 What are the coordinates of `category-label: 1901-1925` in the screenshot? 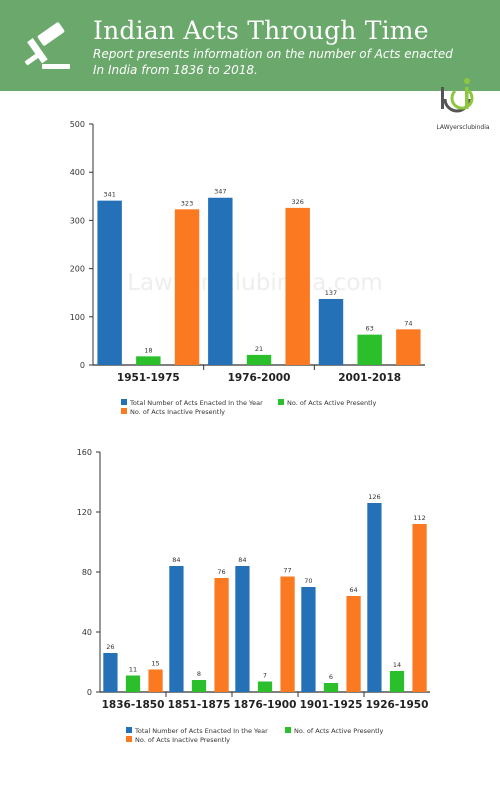 It's located at (331, 705).